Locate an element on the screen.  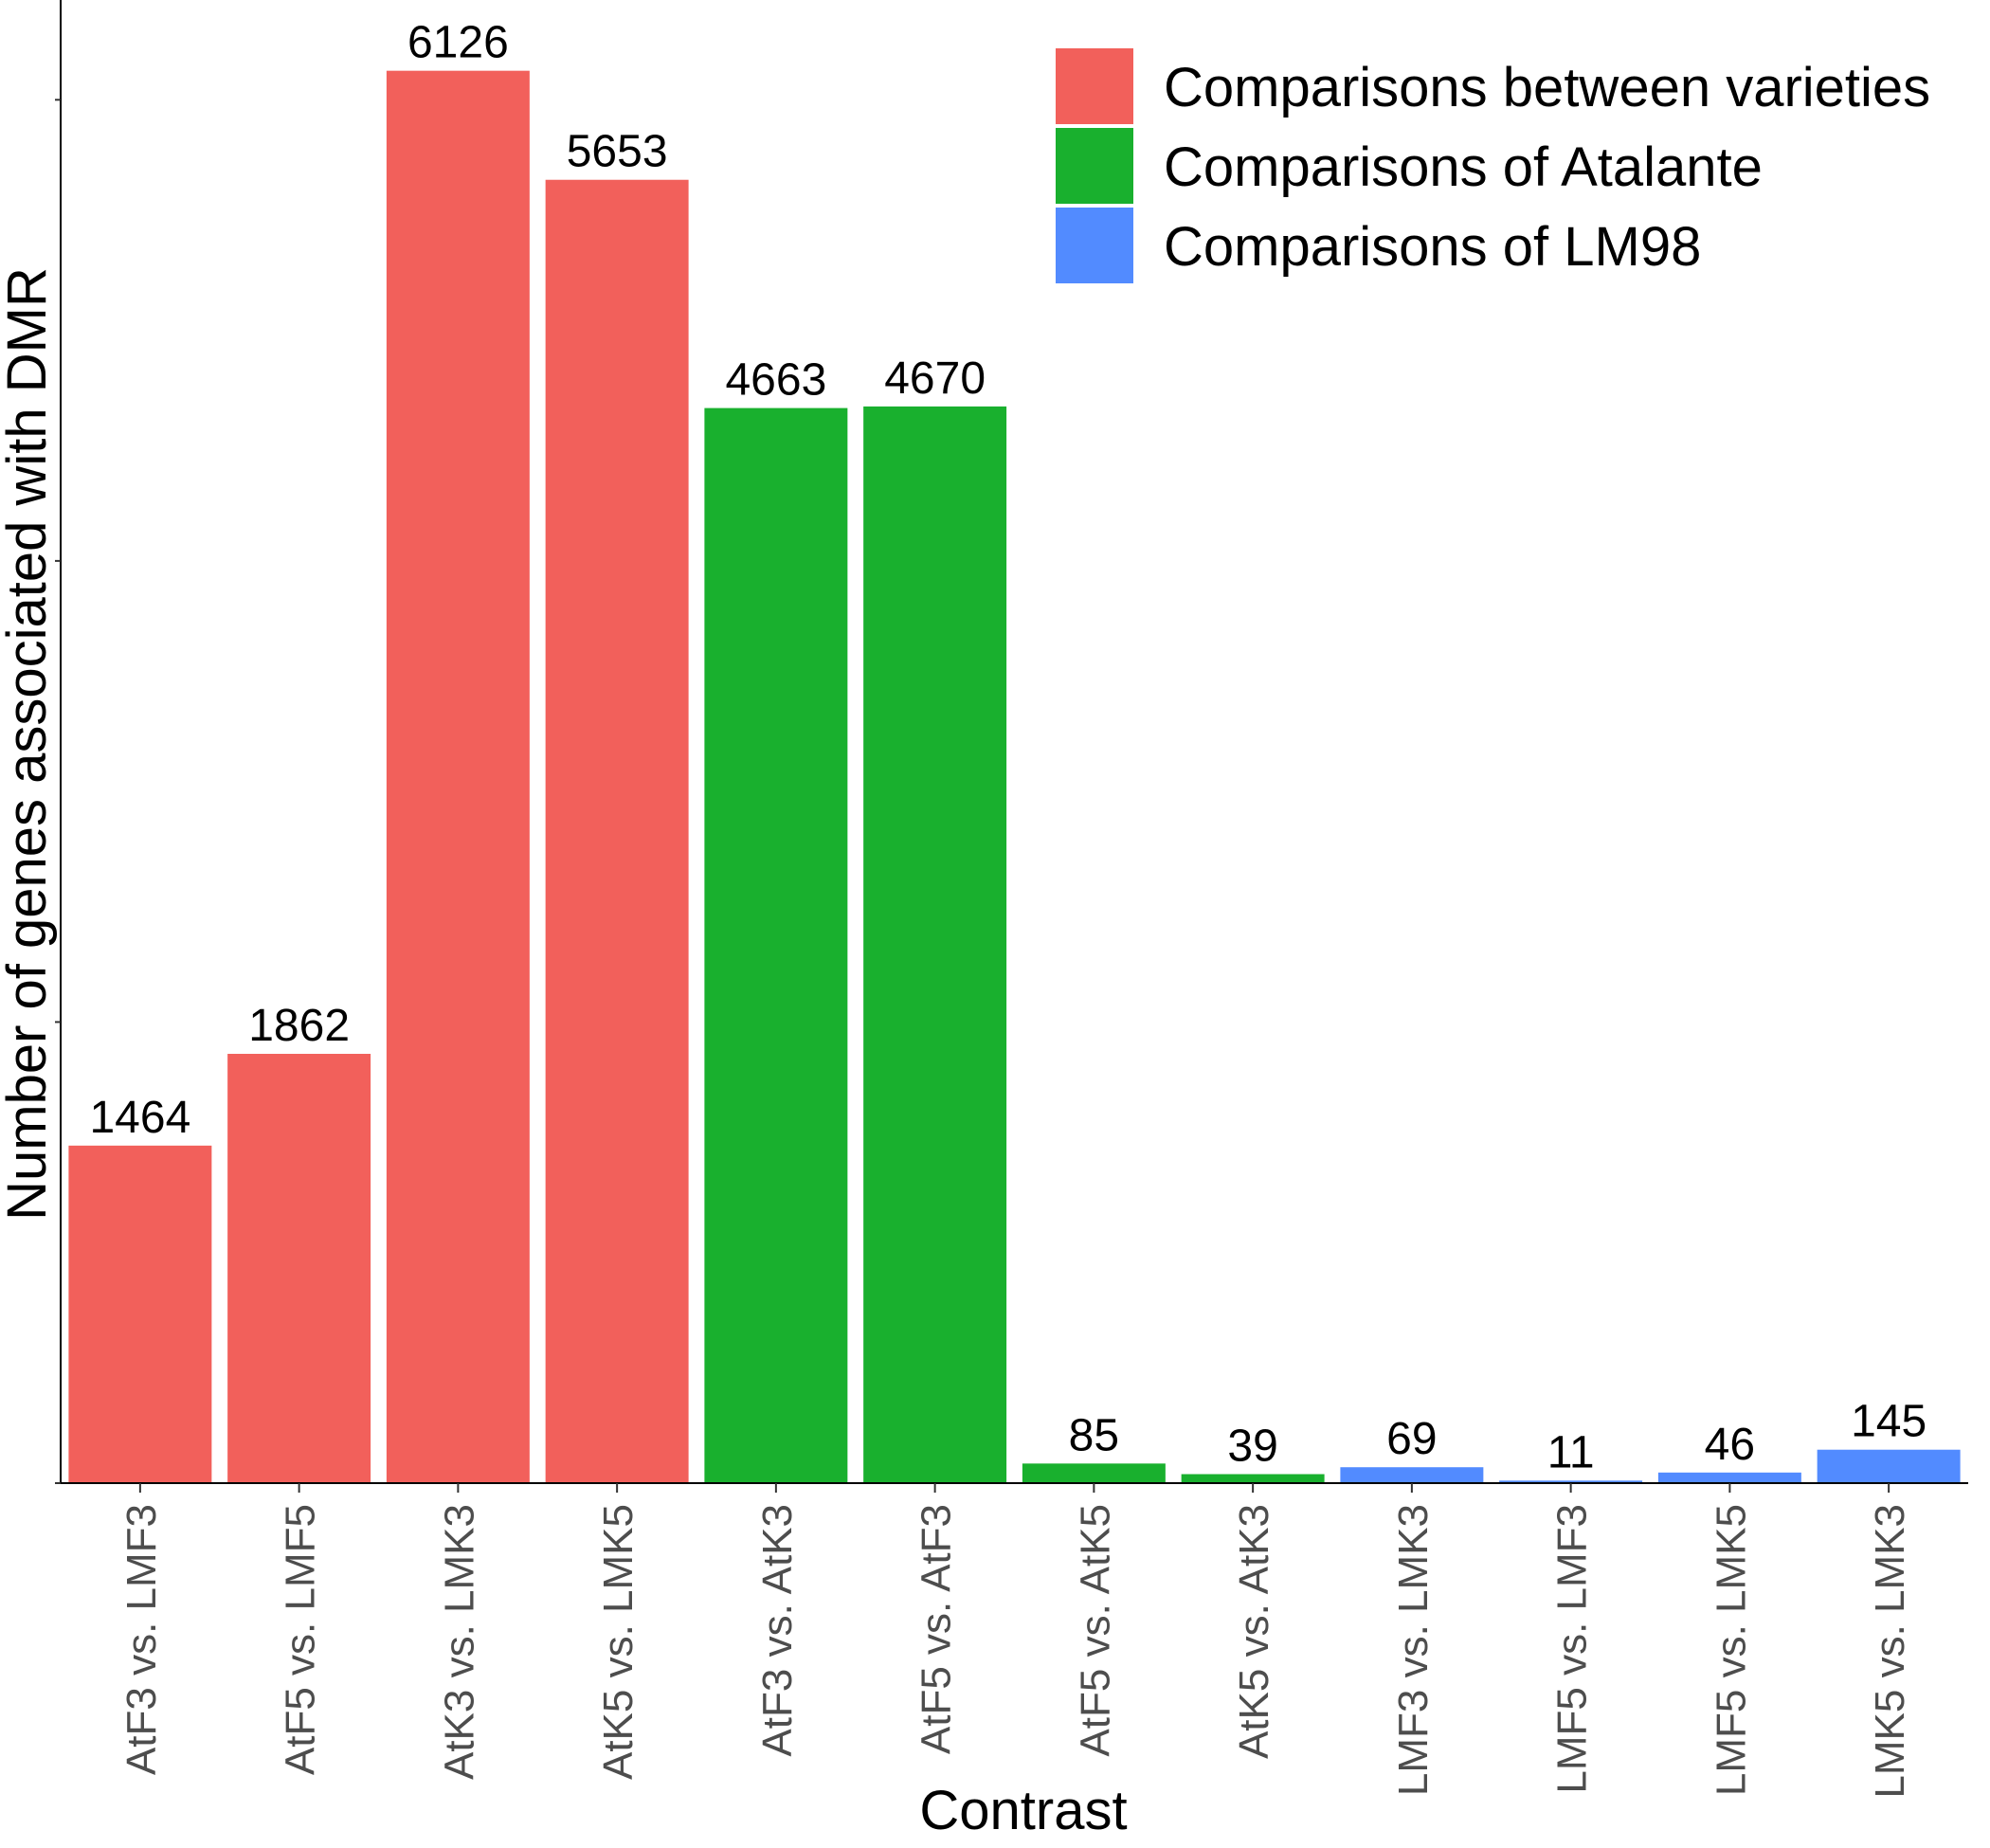
x-tick-label-11: LMF5 vs. LMK5 is located at coordinates (1731, 1650).